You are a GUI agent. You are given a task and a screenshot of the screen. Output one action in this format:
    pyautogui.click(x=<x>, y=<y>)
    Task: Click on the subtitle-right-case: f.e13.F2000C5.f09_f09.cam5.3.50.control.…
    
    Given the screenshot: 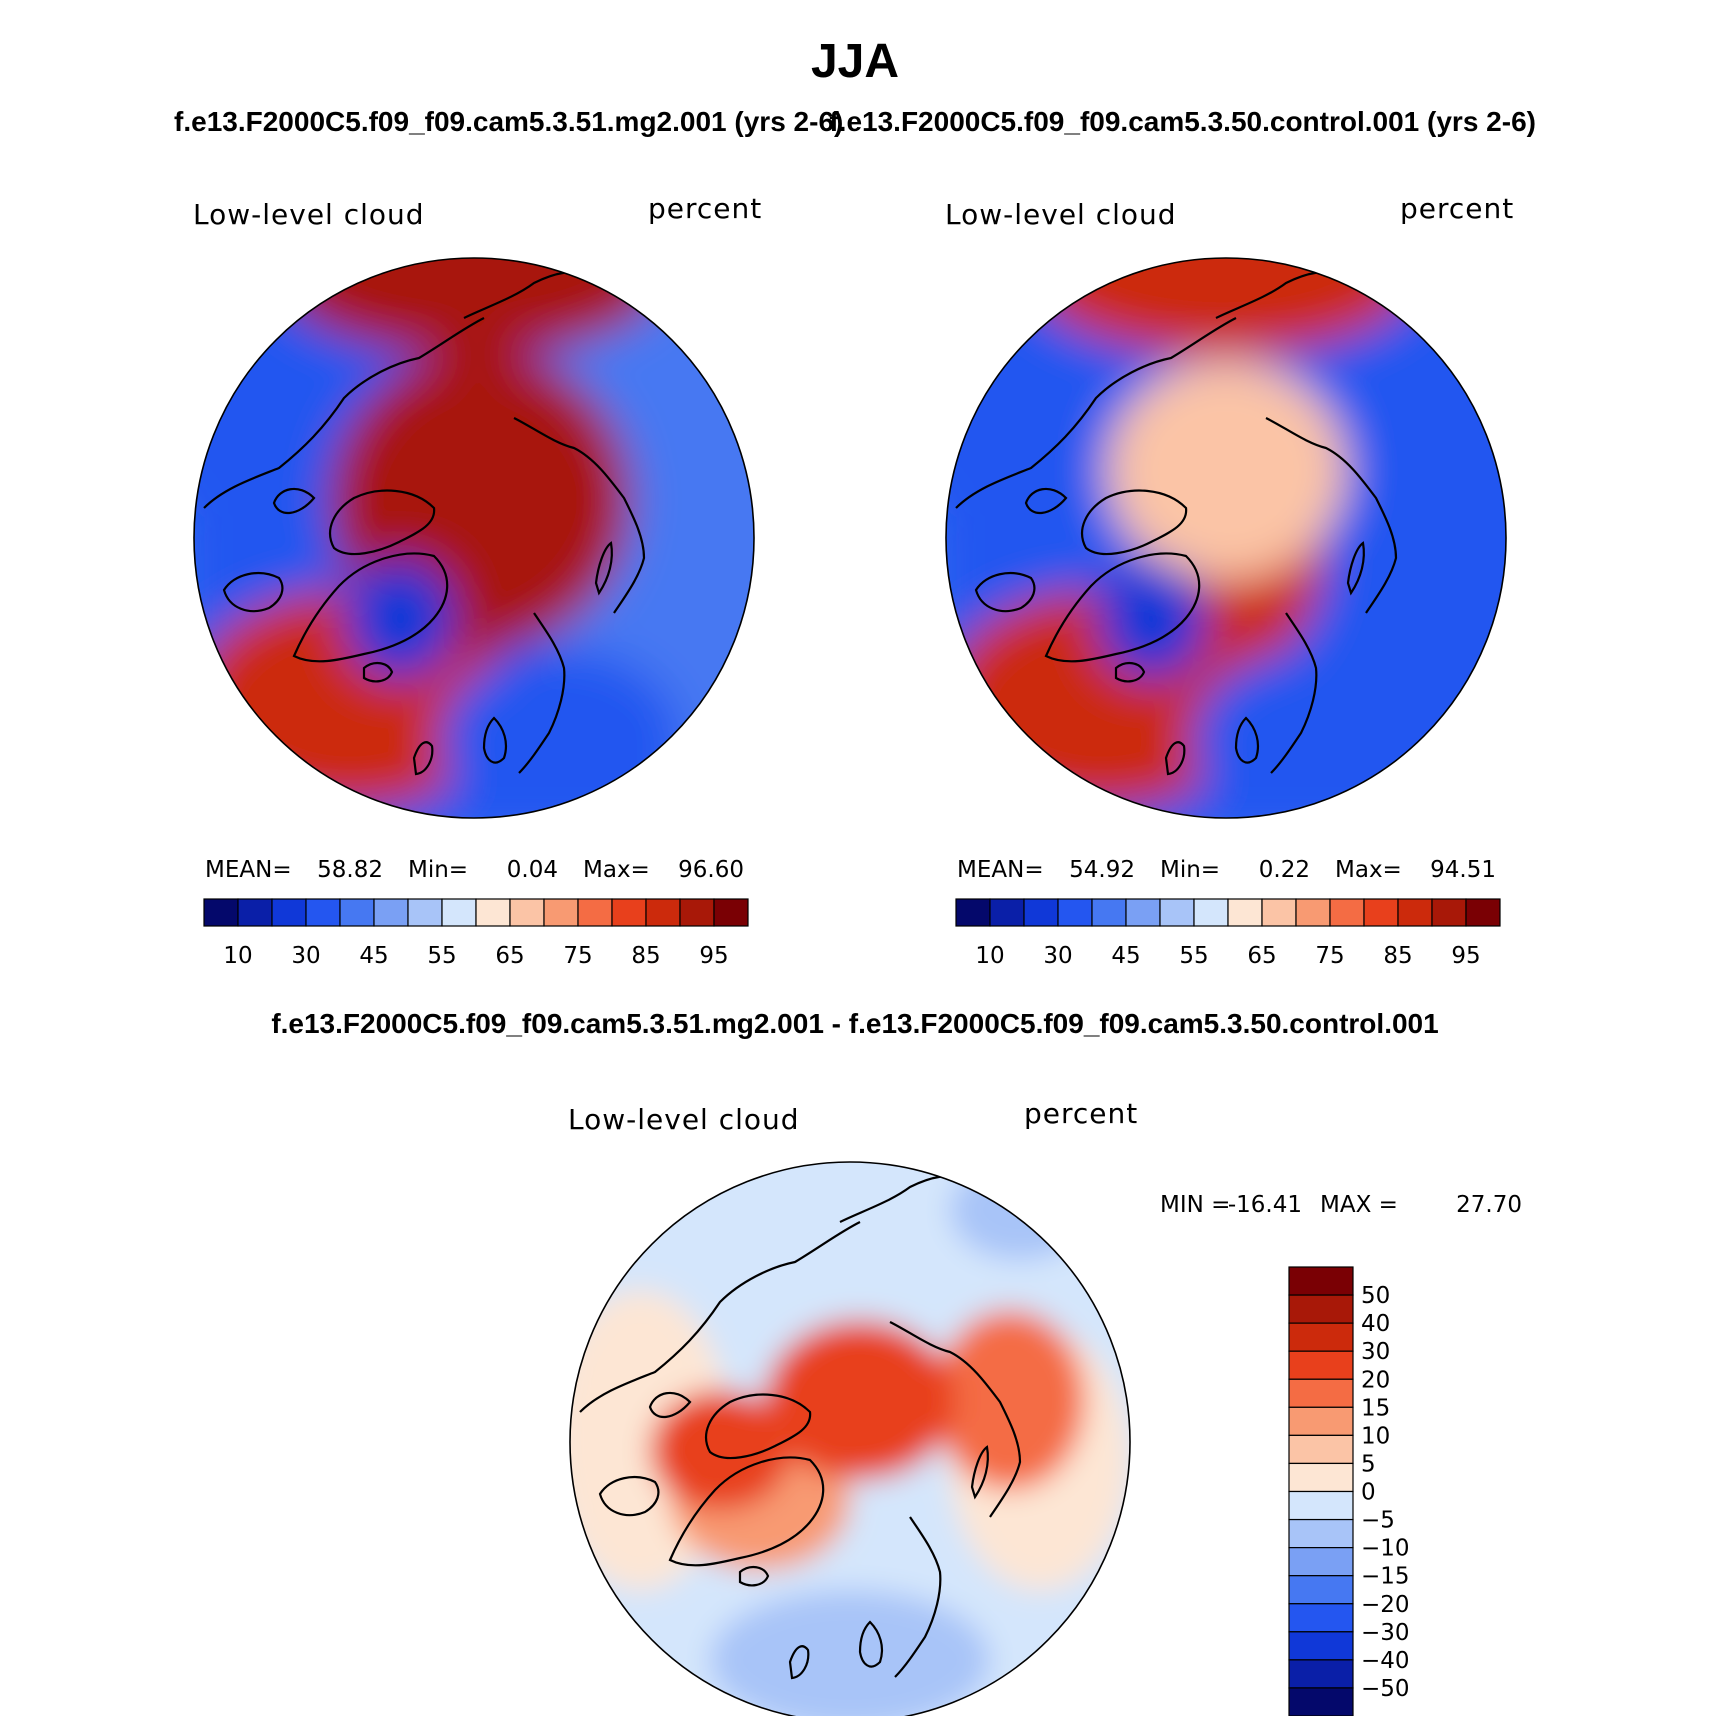 What is the action you would take?
    pyautogui.click(x=1182, y=121)
    